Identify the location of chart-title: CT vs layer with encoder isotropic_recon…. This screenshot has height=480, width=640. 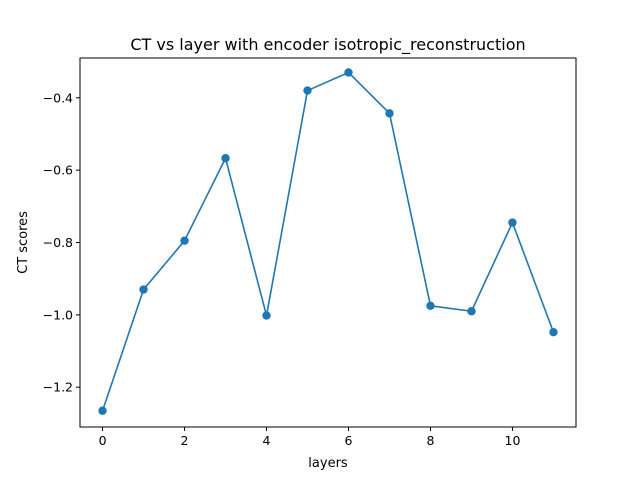
(327, 45).